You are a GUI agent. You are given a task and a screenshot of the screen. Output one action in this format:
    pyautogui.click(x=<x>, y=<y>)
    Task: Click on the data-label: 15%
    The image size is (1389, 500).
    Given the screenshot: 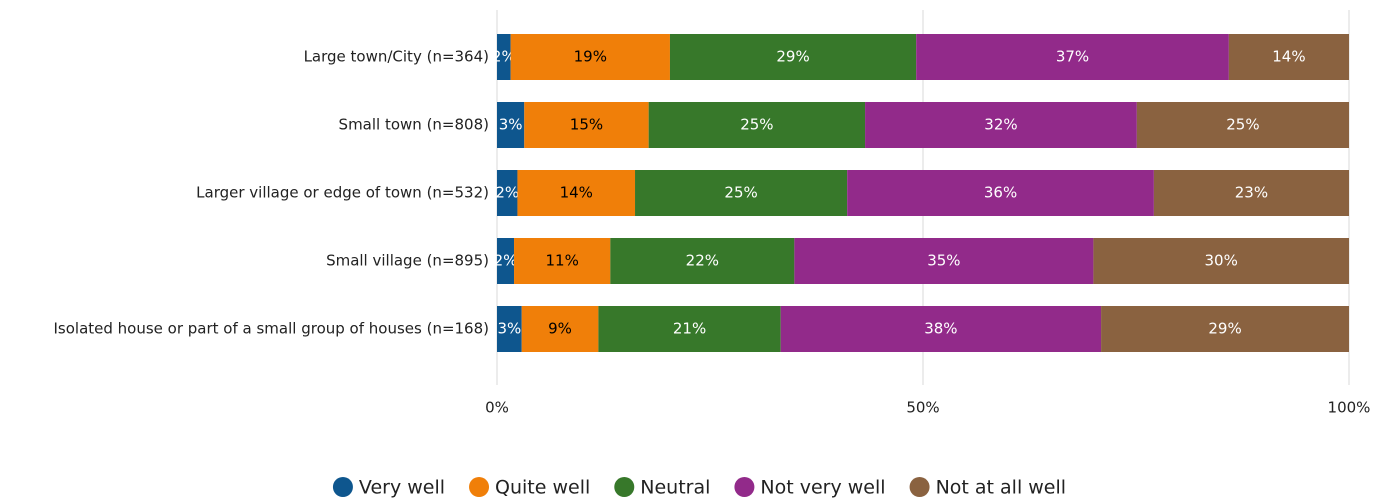 What is the action you would take?
    pyautogui.click(x=586, y=125)
    